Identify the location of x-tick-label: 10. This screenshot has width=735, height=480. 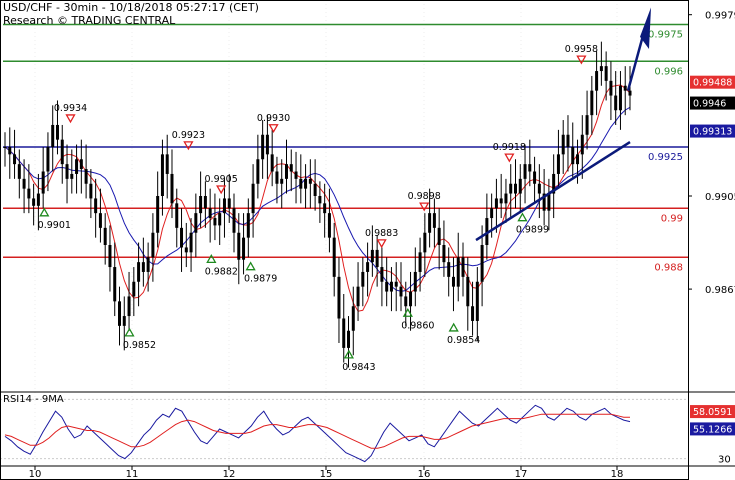
(35, 474).